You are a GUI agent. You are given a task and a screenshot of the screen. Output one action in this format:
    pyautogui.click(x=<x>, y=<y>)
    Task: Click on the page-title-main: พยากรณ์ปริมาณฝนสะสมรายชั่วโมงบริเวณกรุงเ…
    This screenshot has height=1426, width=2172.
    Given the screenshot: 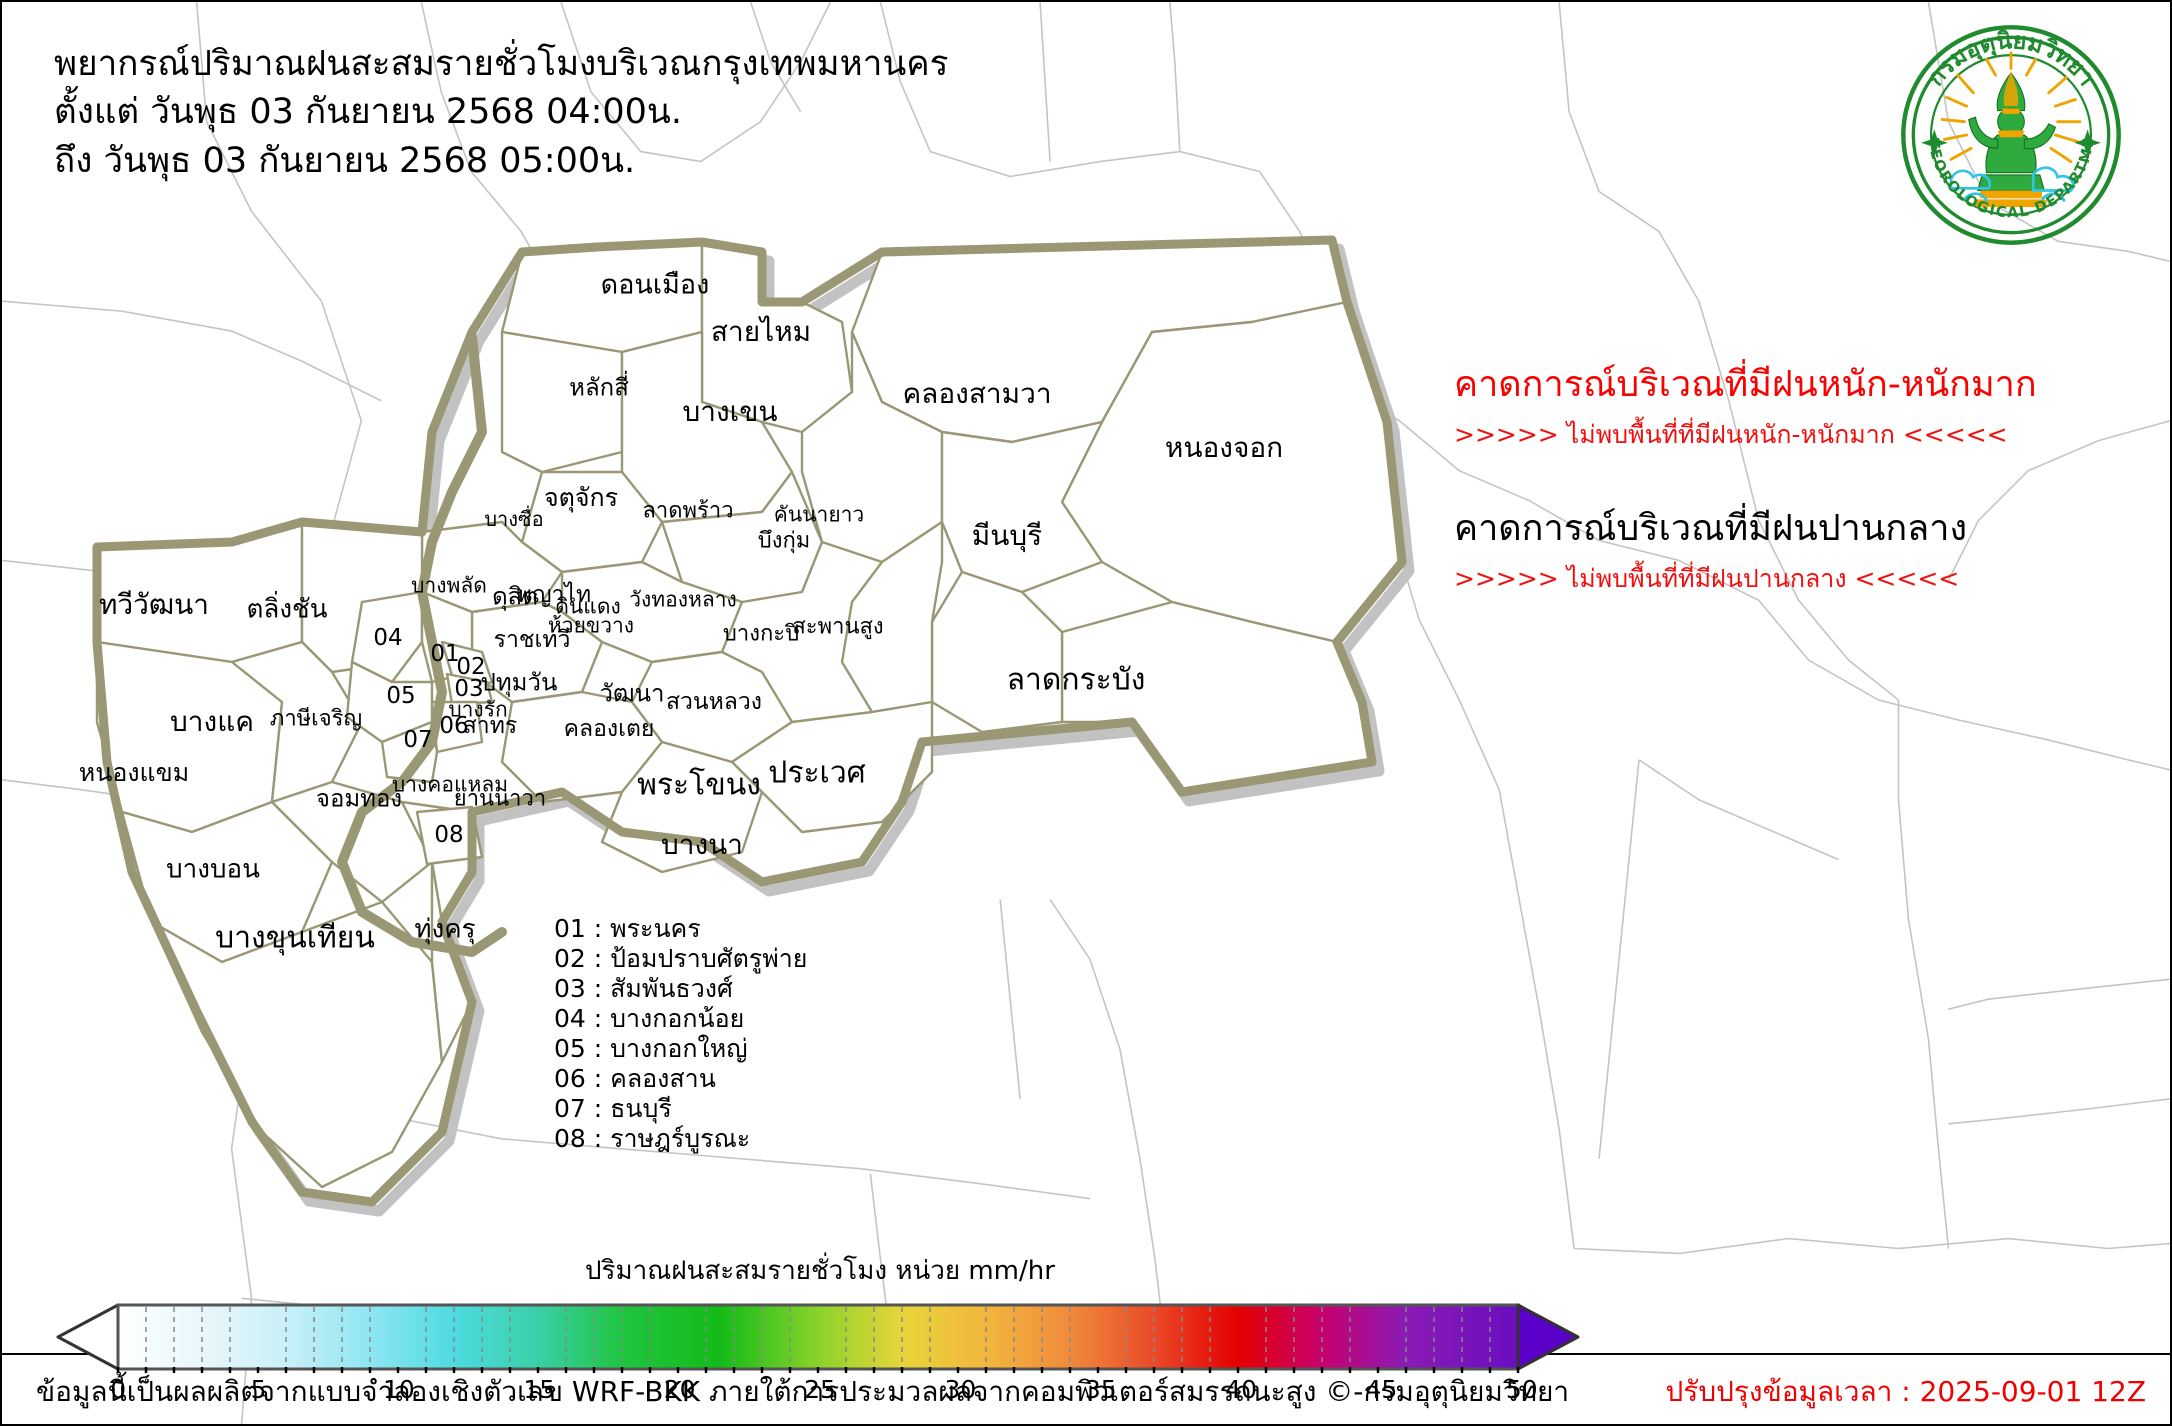 What is the action you would take?
    pyautogui.click(x=501, y=64)
    